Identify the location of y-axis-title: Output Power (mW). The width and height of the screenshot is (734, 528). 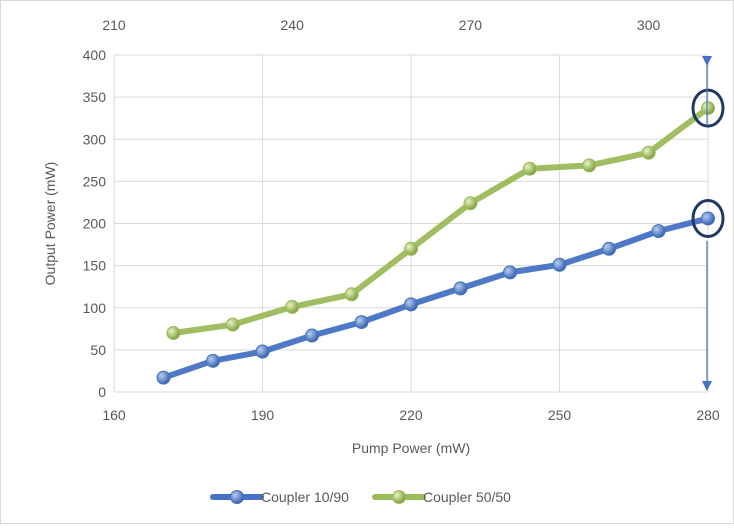
(50, 224).